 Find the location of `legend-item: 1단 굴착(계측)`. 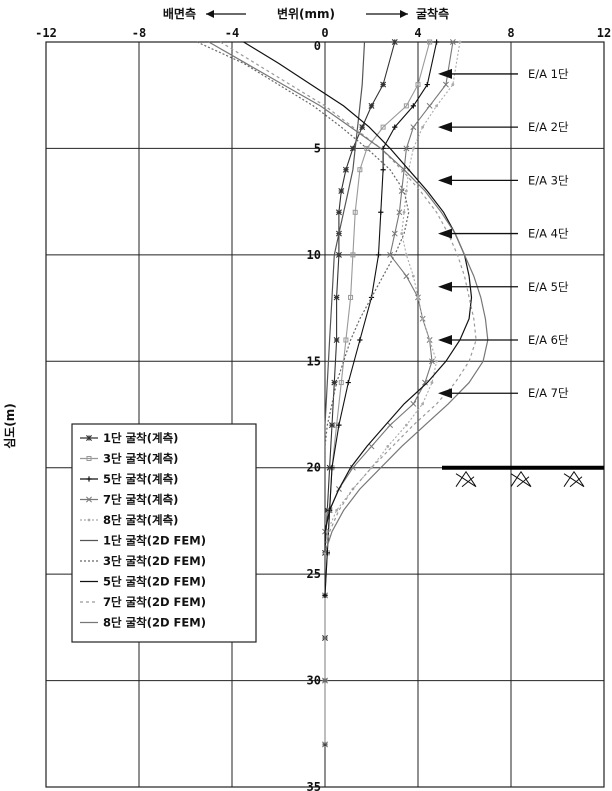

legend-item: 1단 굴착(계측) is located at coordinates (129, 438).